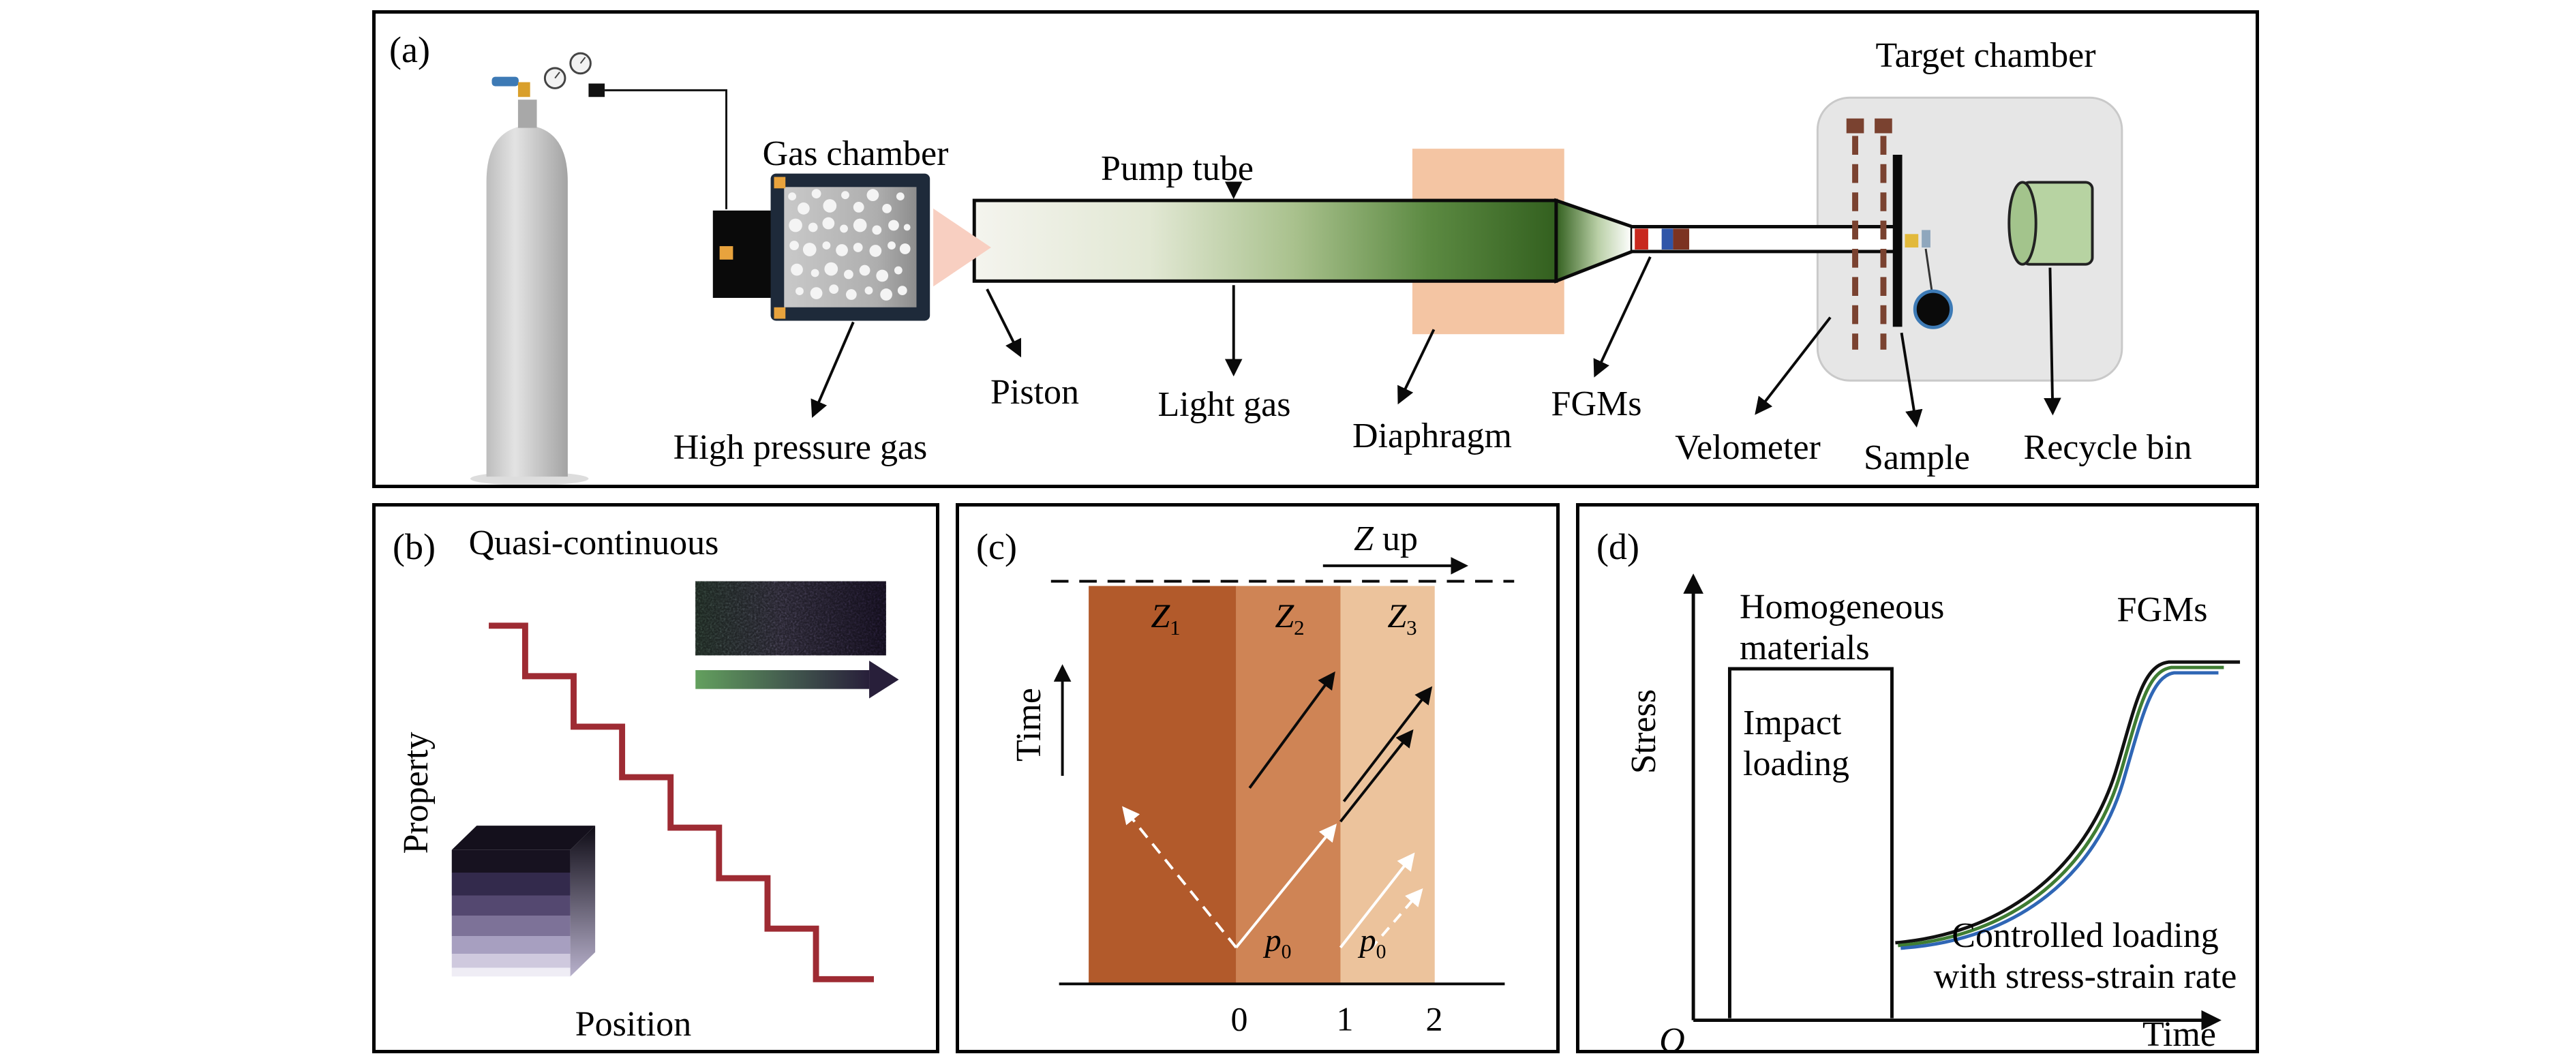 This screenshot has width=2576, height=1056. I want to click on label-high-pressure-gas: High pressure gas, so click(801, 448).